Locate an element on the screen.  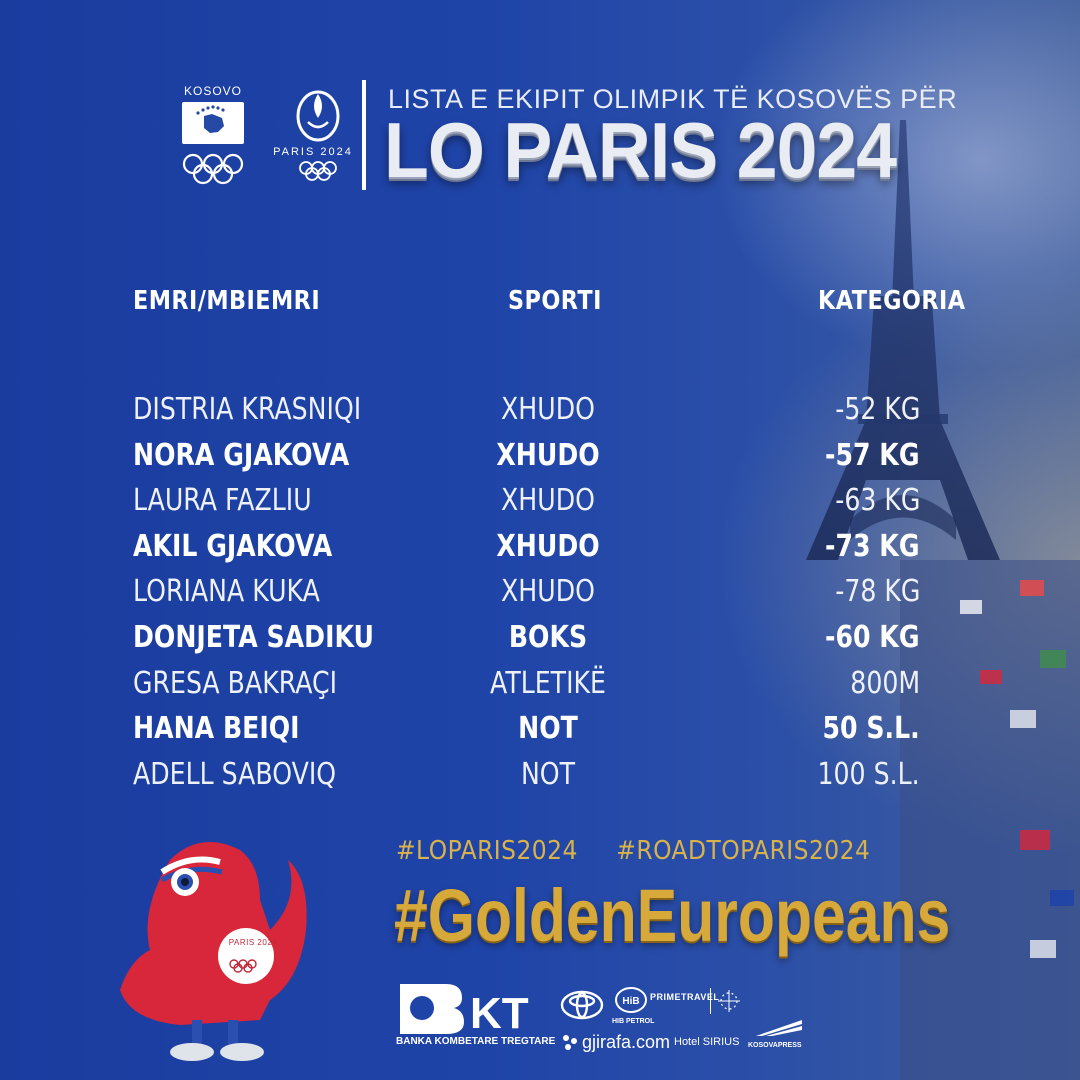
toyota-logo-icon is located at coordinates (582, 1005).